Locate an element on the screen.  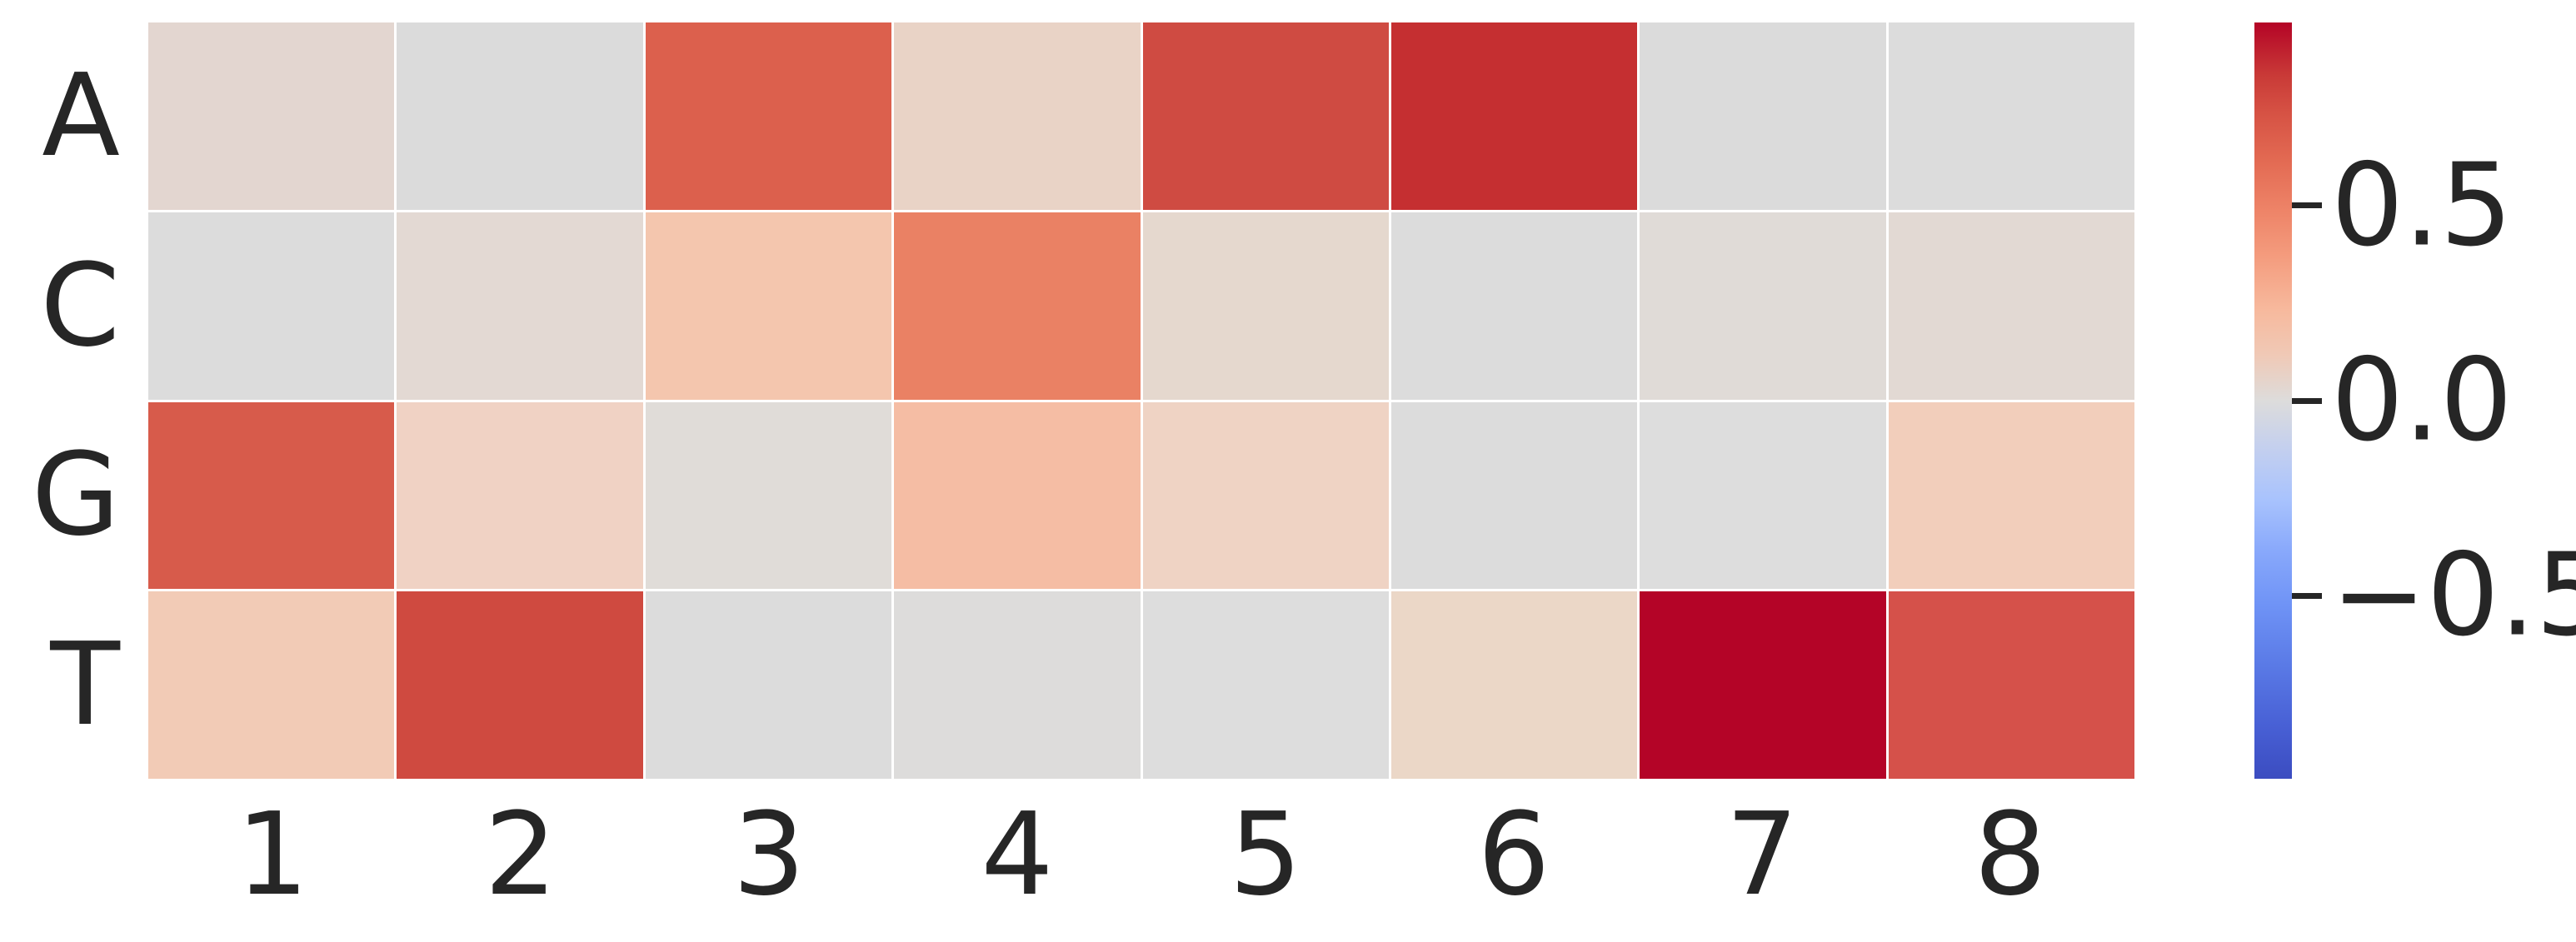
colorbar-tick-label: −0.5 is located at coordinates (2453, 595).